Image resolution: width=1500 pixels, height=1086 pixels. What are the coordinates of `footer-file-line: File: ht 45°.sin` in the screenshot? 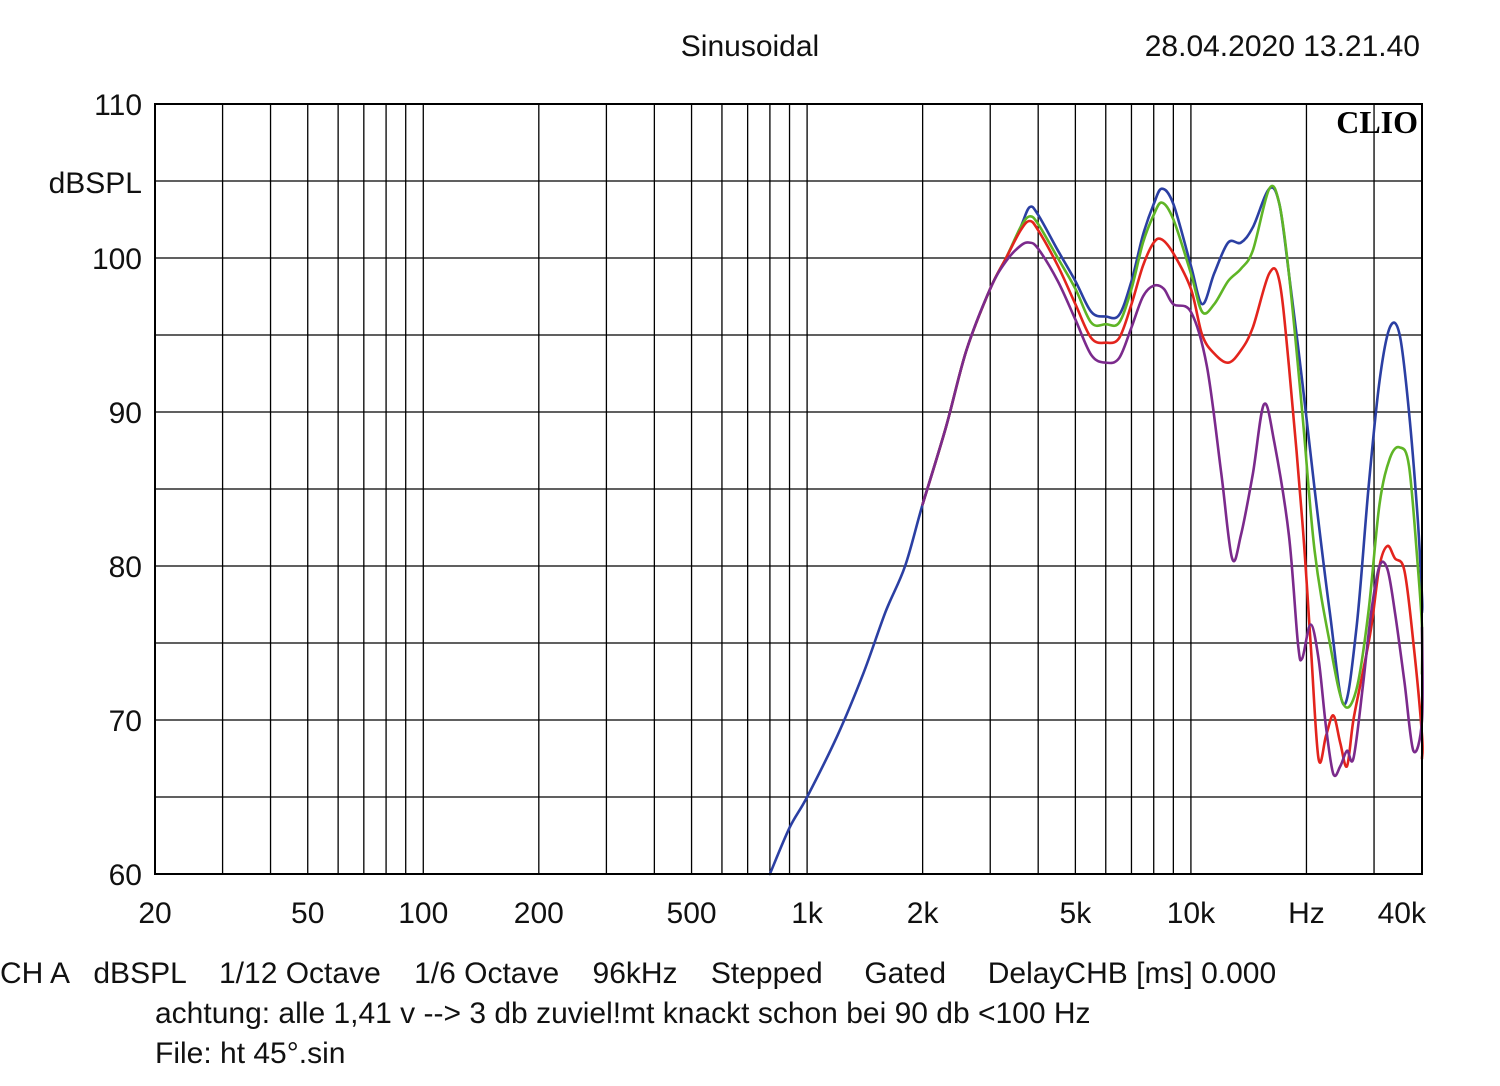 It's located at (250, 1053).